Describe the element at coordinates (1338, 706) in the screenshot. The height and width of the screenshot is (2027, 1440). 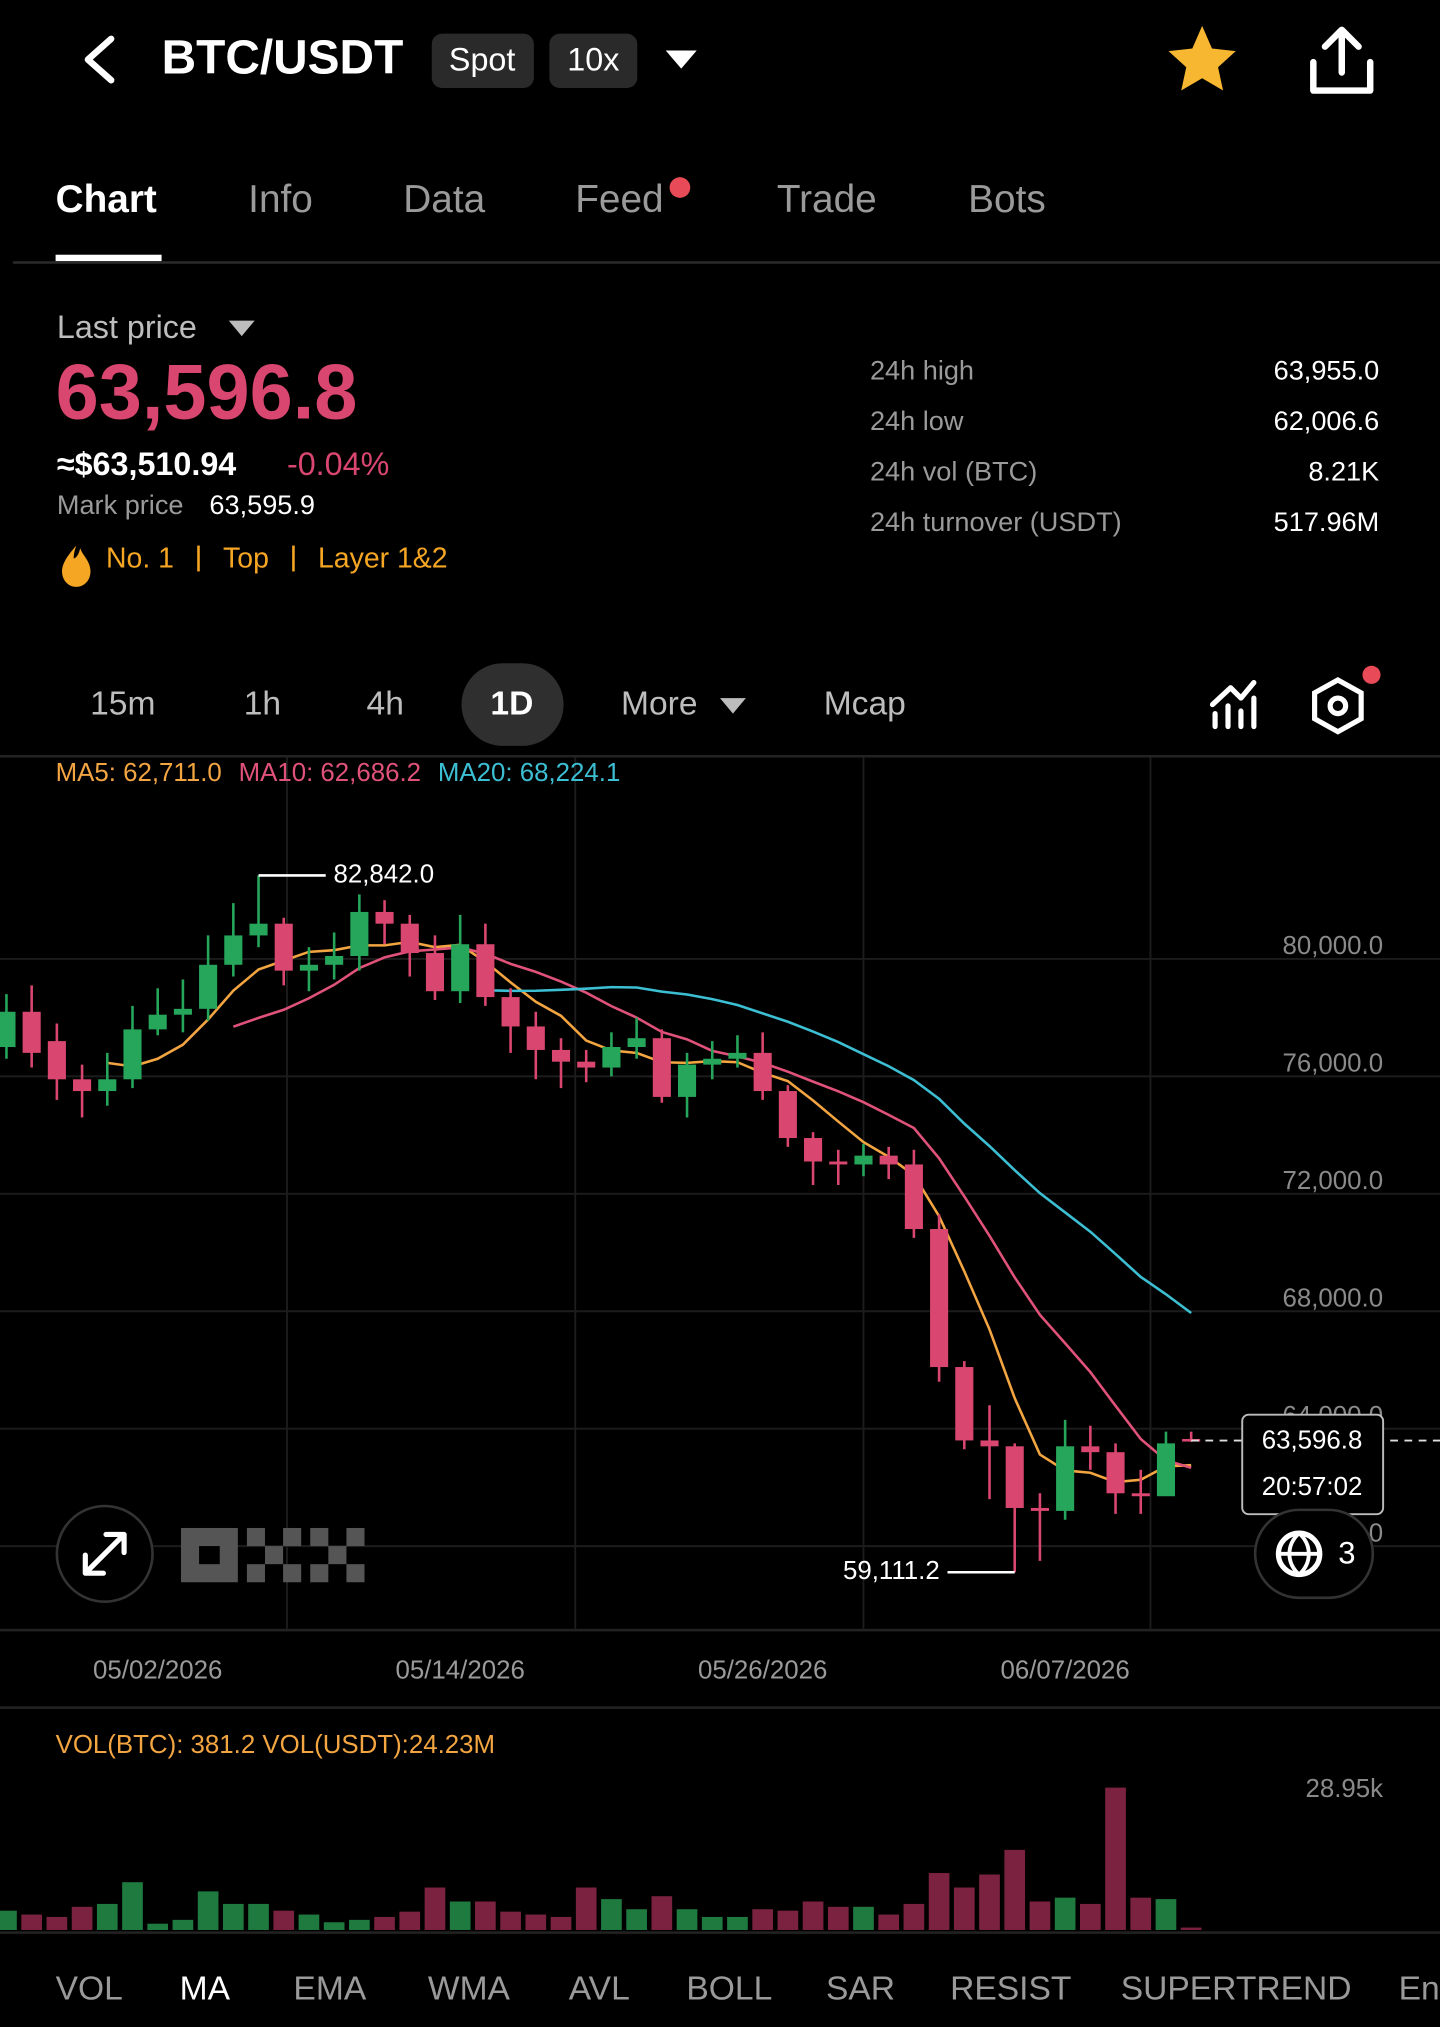
I see `settings-button` at that location.